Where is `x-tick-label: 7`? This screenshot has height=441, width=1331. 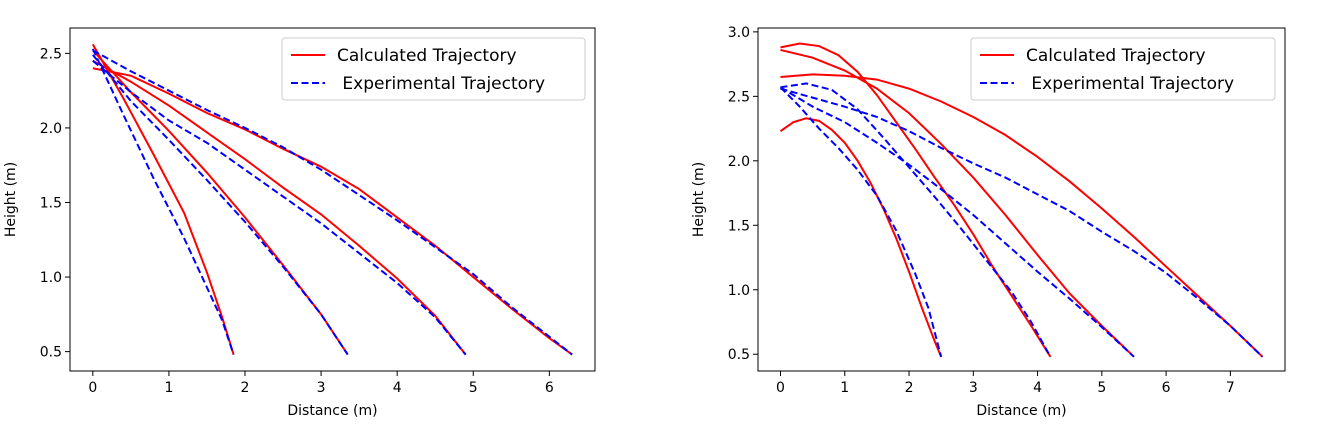 x-tick-label: 7 is located at coordinates (1230, 388).